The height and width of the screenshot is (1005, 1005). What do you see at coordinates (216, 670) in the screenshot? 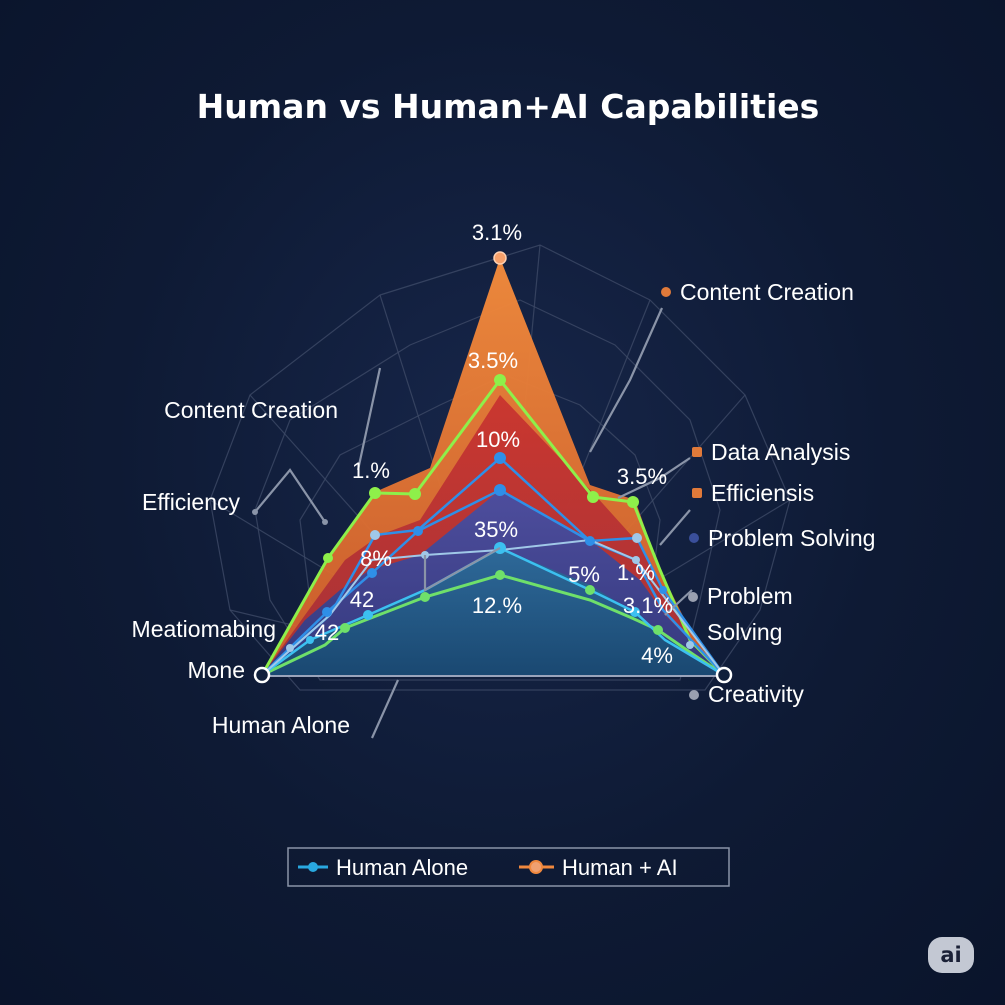
I see `axis-label: Mone` at bounding box center [216, 670].